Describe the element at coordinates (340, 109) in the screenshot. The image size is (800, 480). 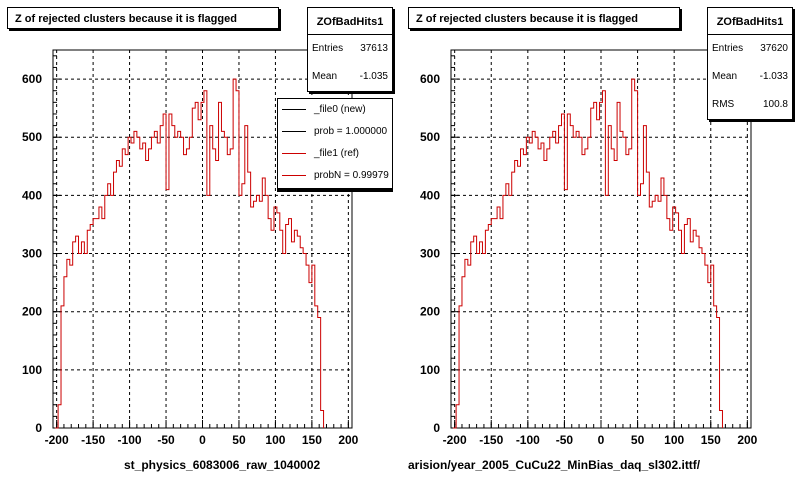
I see `legend-label: _file0 (new)` at that location.